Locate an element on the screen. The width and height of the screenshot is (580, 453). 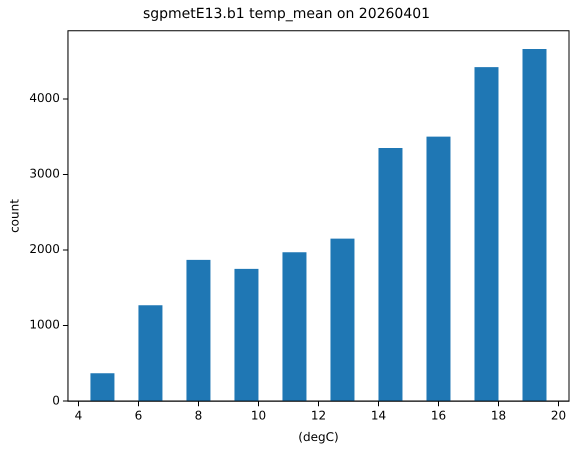
y-tick-label: 1000 is located at coordinates (44, 325).